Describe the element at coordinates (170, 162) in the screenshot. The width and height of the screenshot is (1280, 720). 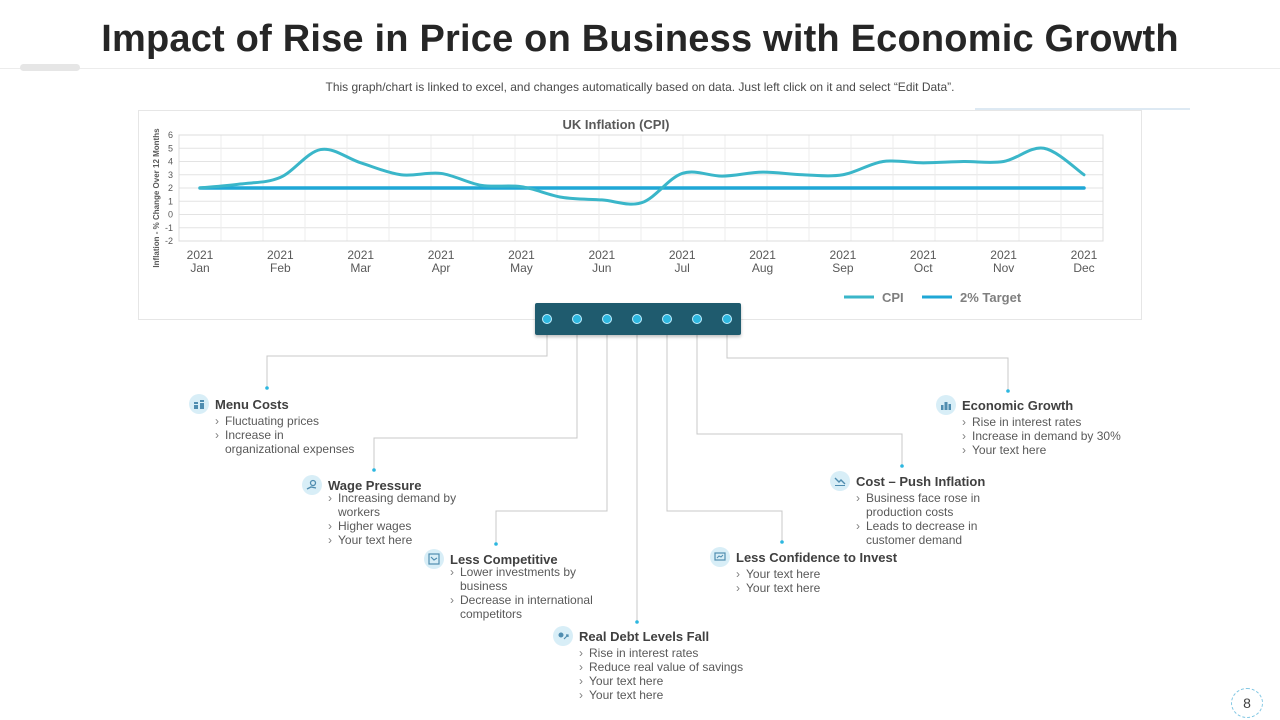
I see `y-tick-label: 4` at that location.